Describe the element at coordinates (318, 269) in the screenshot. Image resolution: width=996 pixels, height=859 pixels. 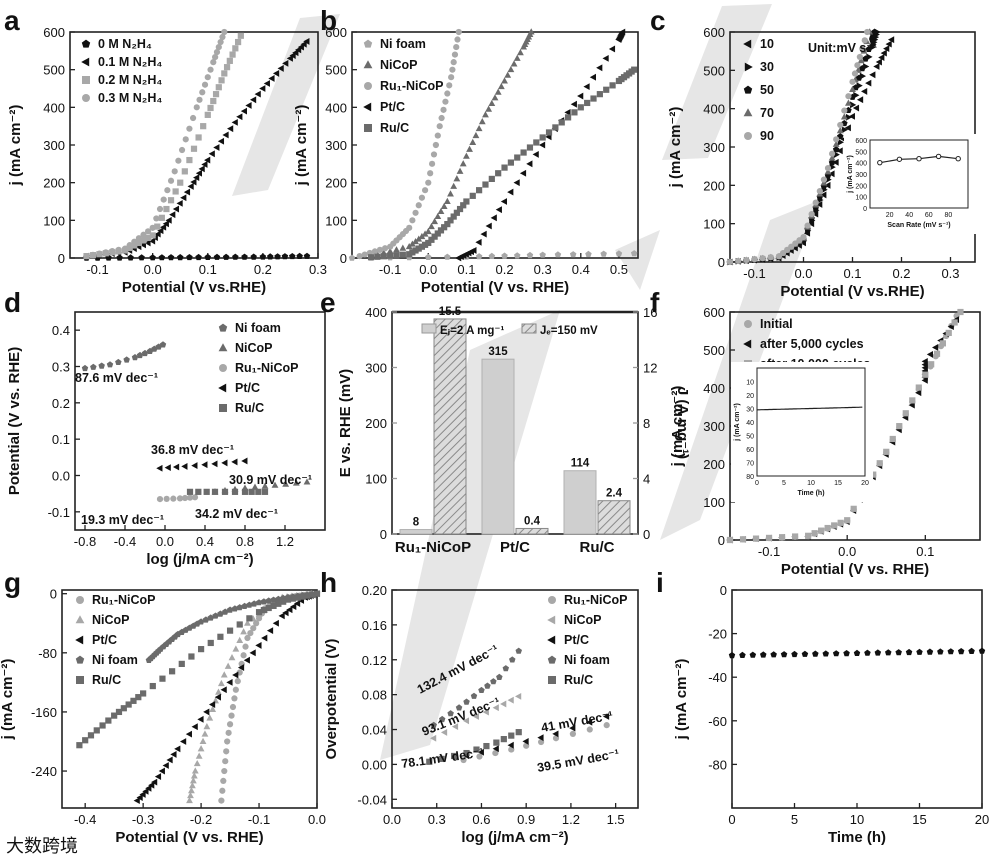
I see `x-tick-label: 0.3` at that location.